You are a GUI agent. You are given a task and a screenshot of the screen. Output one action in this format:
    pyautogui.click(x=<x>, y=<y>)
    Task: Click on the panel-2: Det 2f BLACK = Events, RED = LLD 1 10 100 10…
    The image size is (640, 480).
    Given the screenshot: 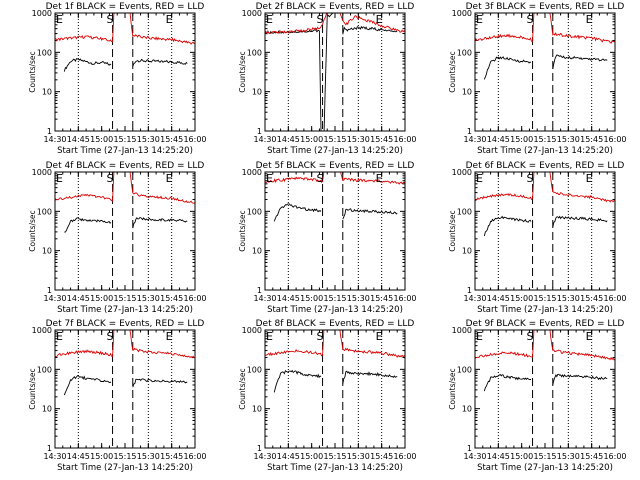 What is the action you would take?
    pyautogui.click(x=327, y=79)
    